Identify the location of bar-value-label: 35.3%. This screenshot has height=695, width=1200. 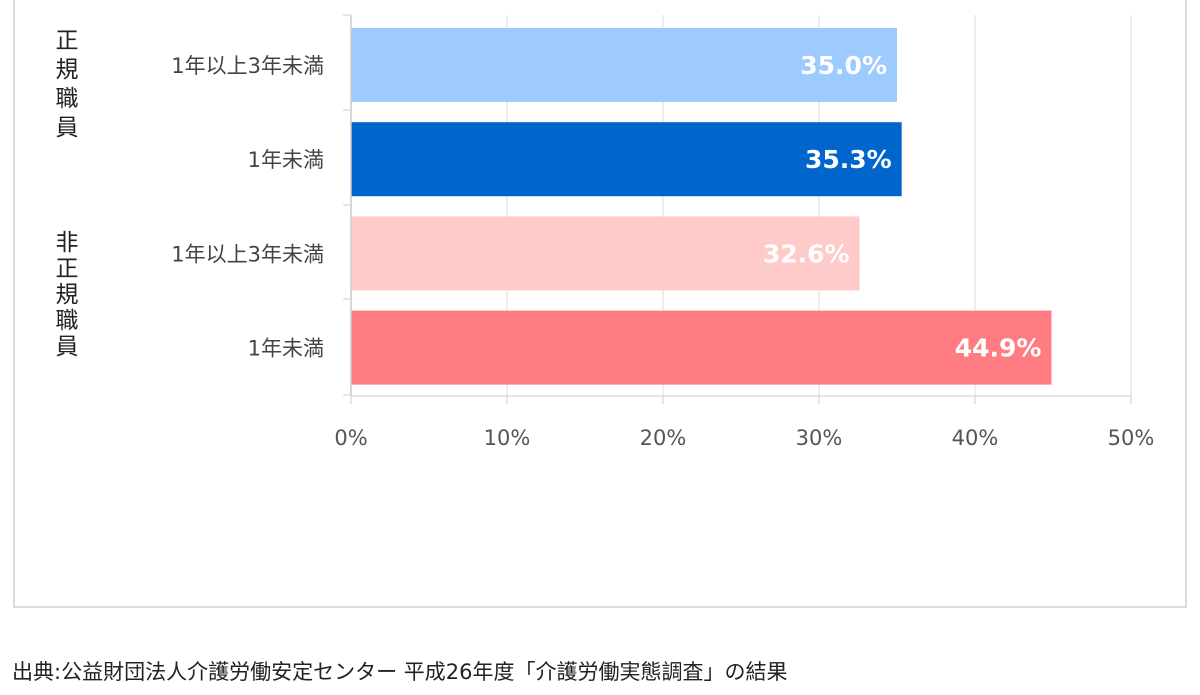
(848, 159).